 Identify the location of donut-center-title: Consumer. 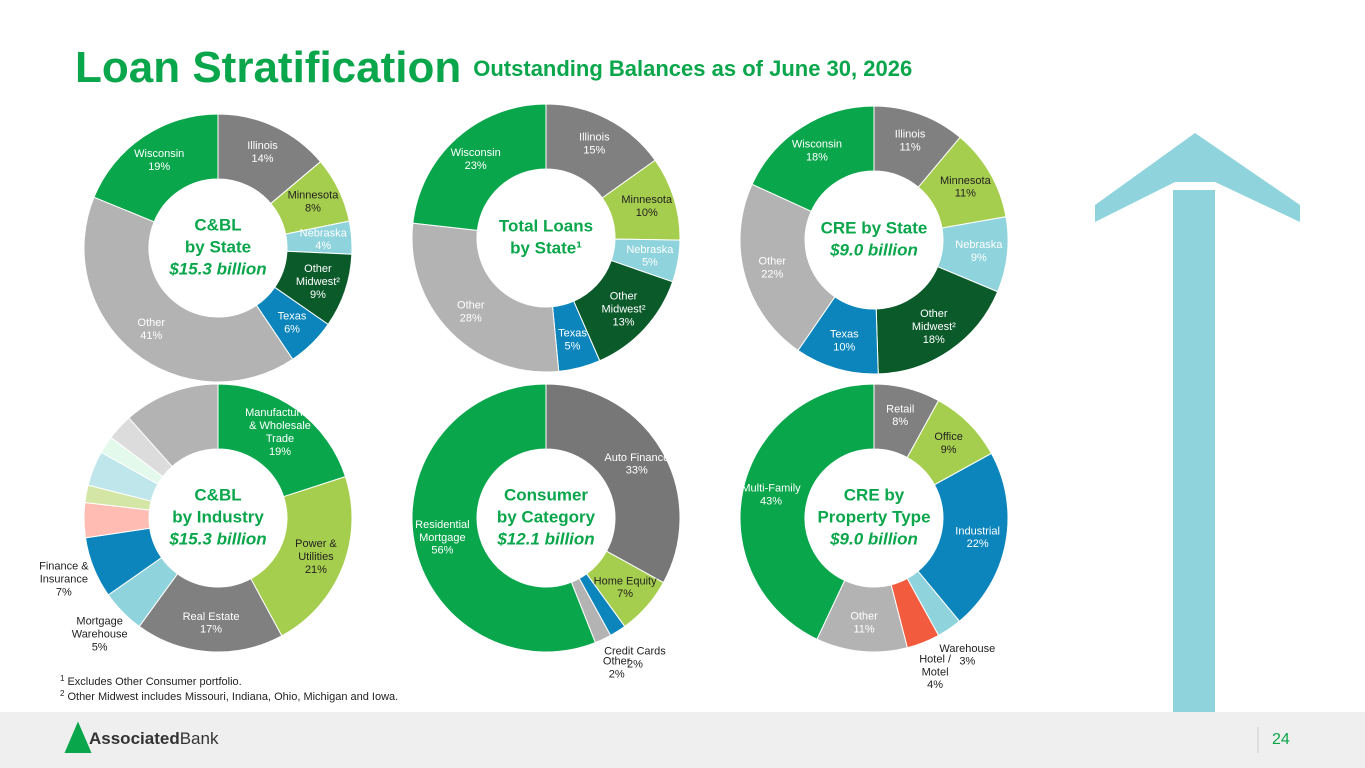
(546, 494).